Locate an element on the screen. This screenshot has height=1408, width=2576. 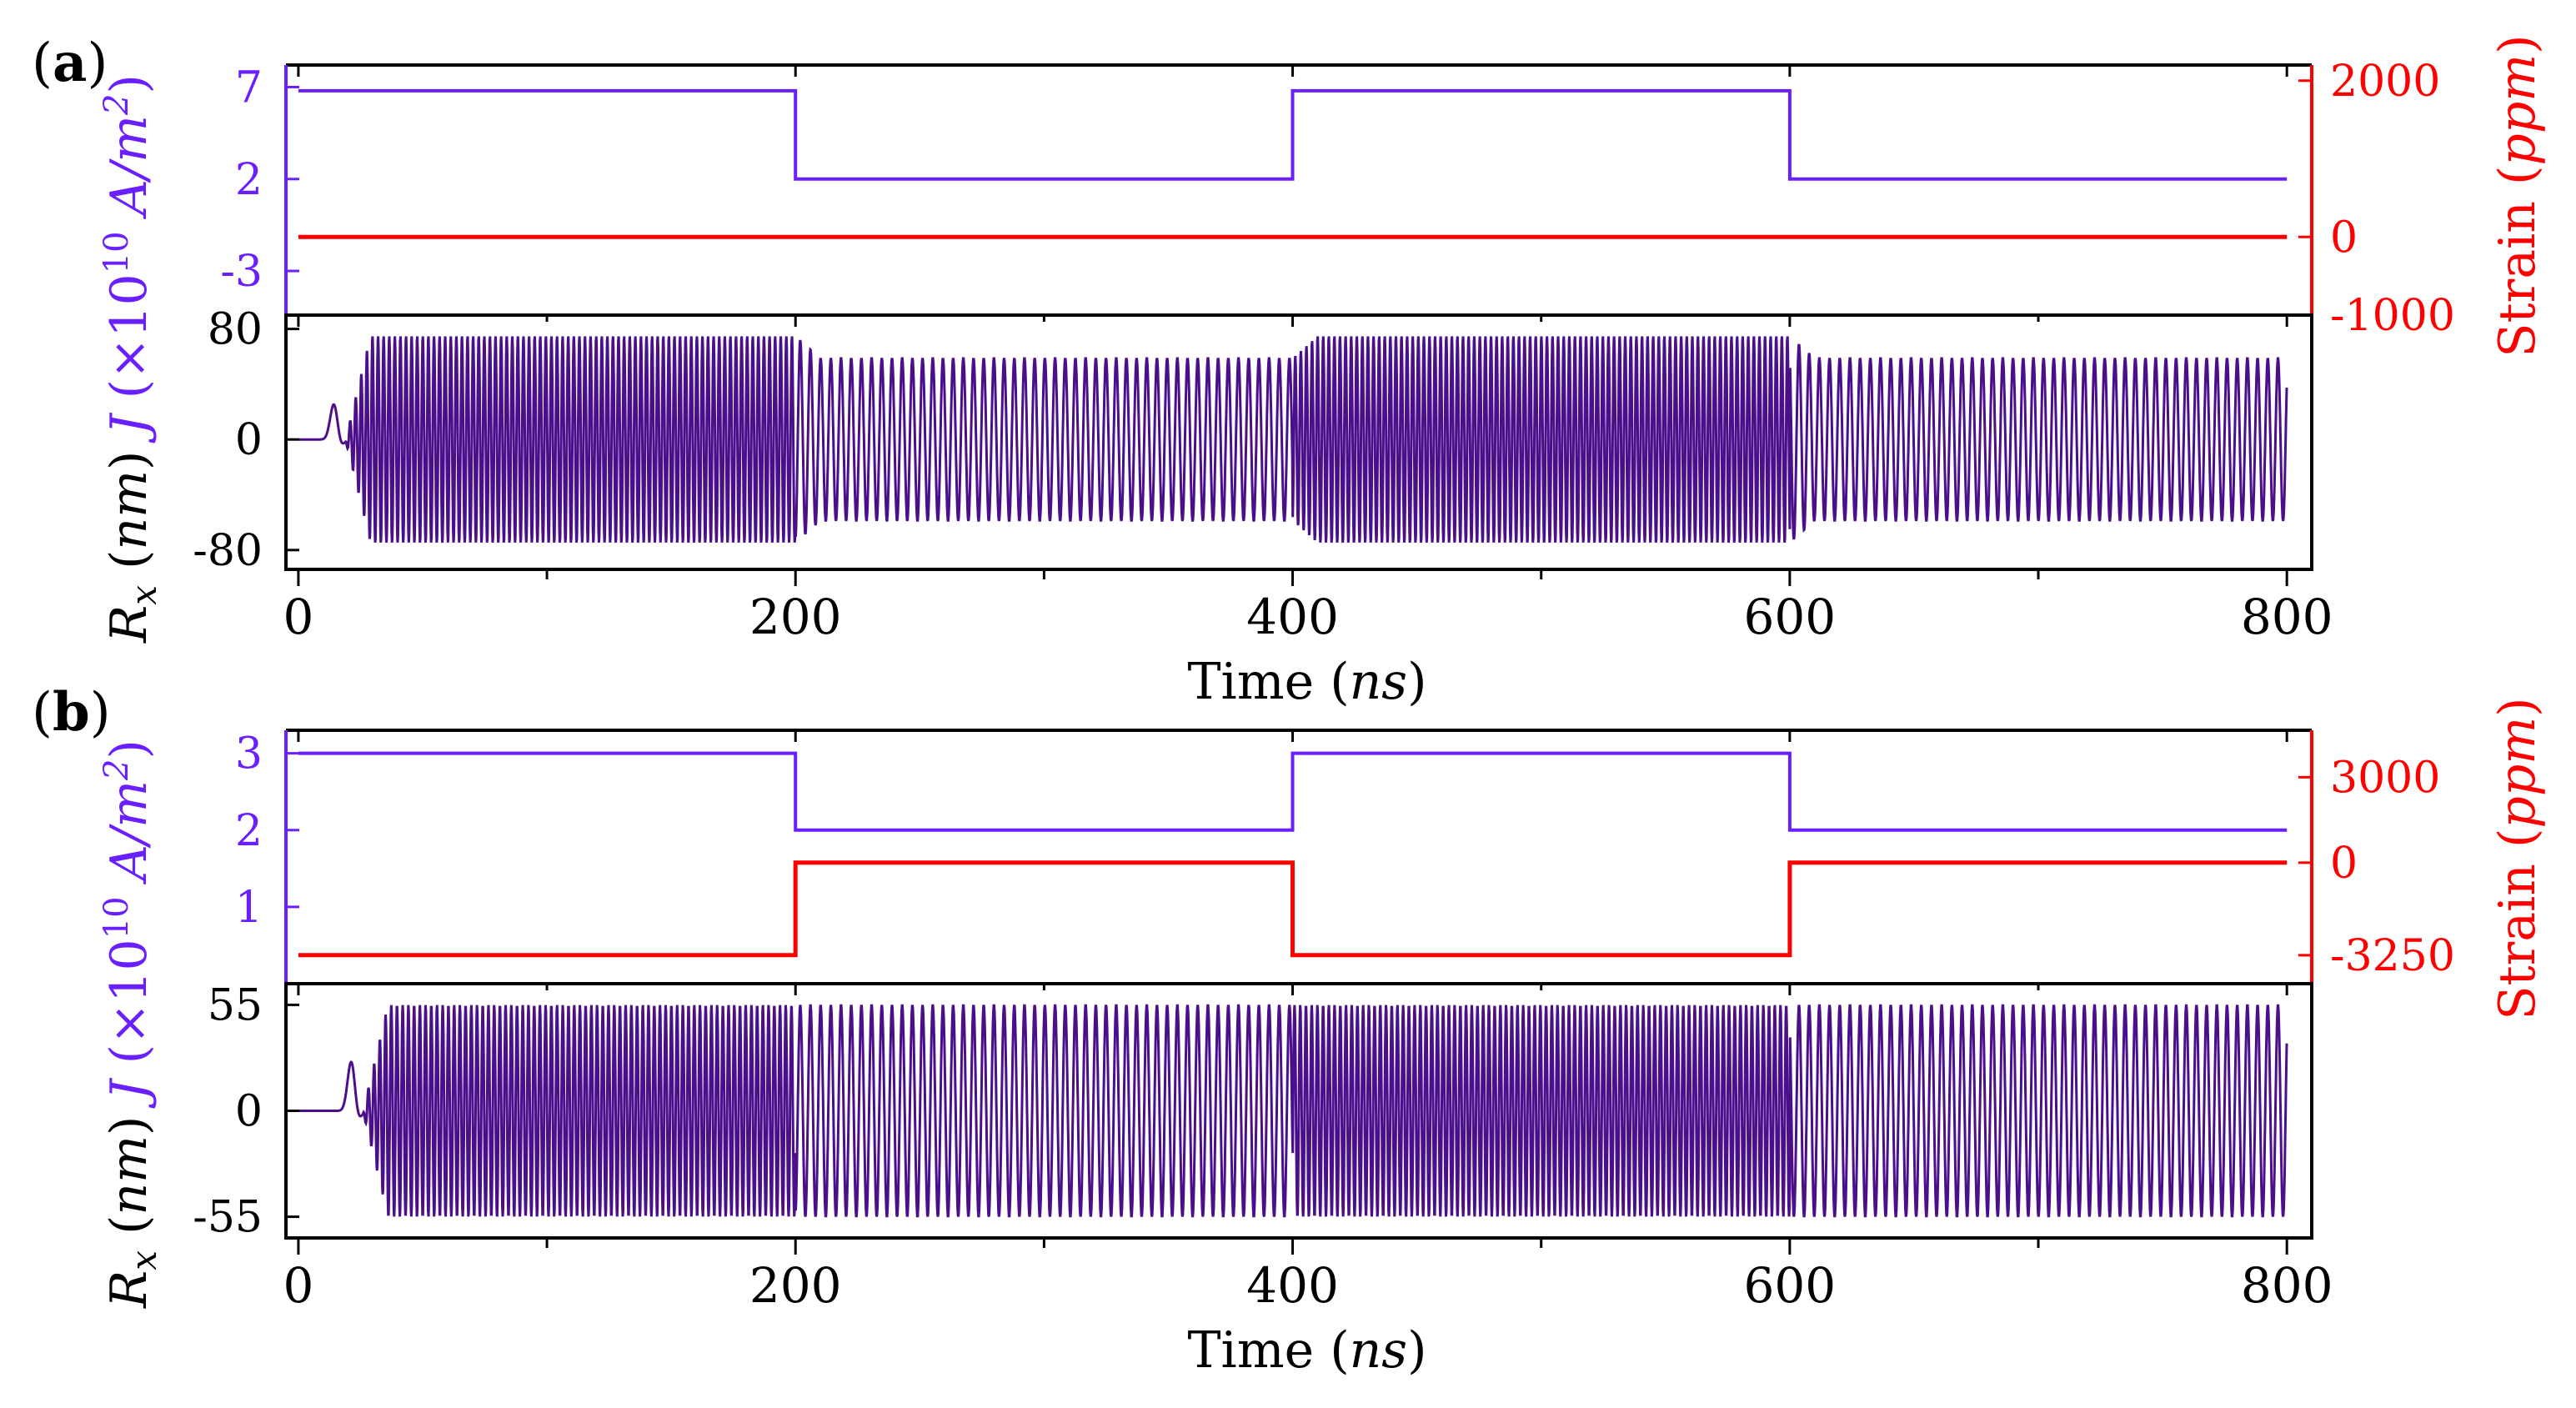
rx-tick-label: -55 is located at coordinates (228, 1218).